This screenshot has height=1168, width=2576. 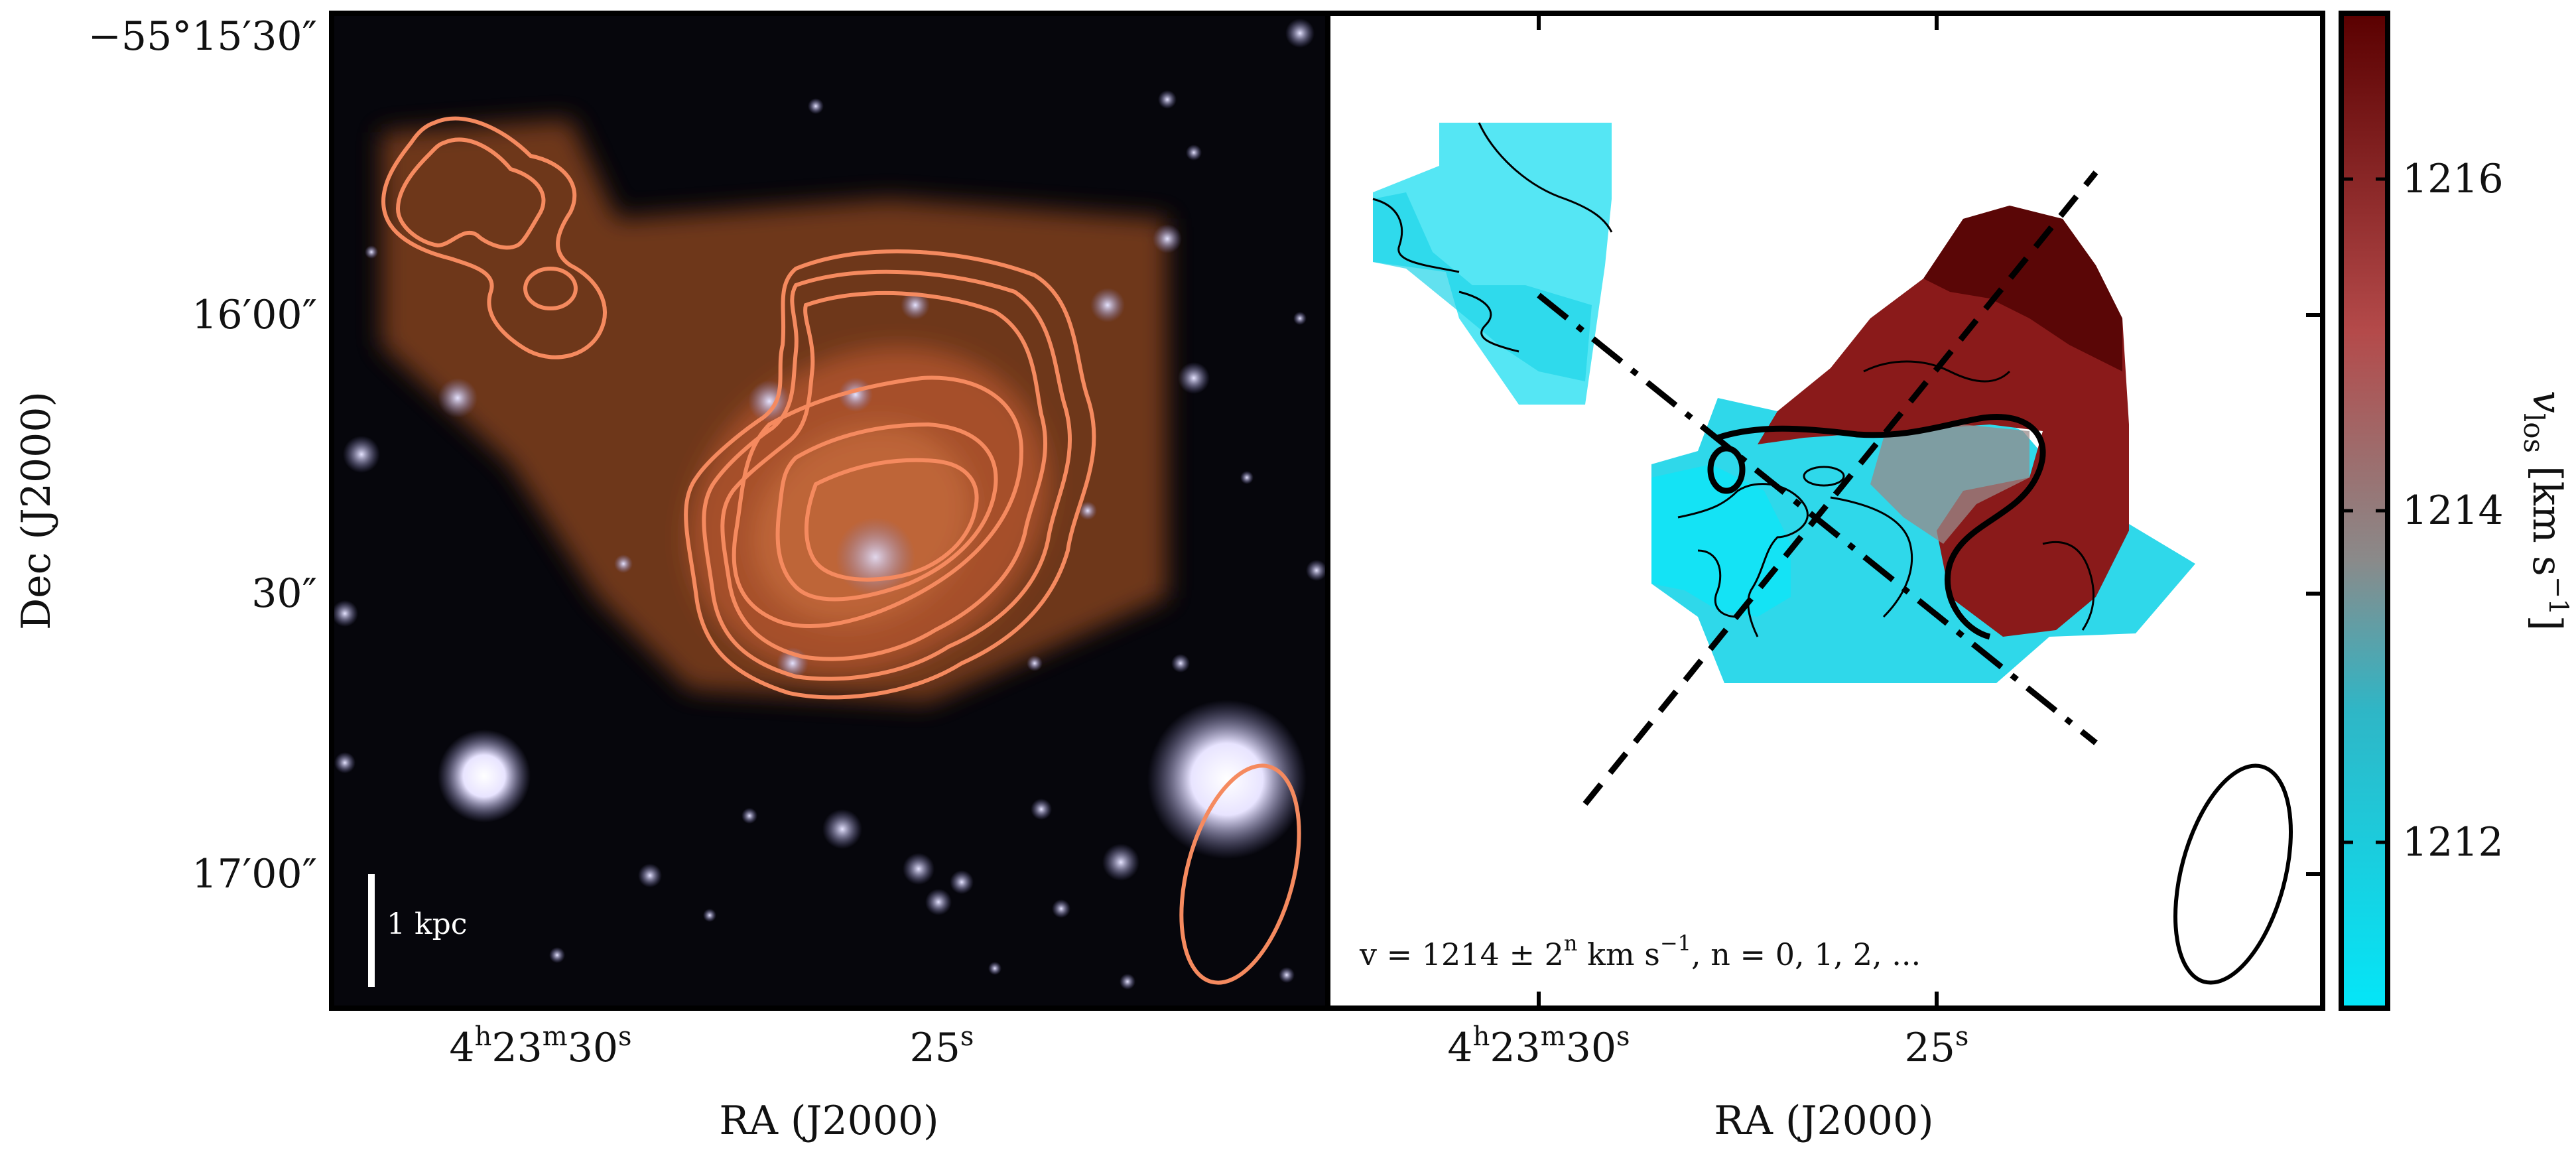 I want to click on colorbar-label: vlos [km s−1], so click(x=2546, y=511).